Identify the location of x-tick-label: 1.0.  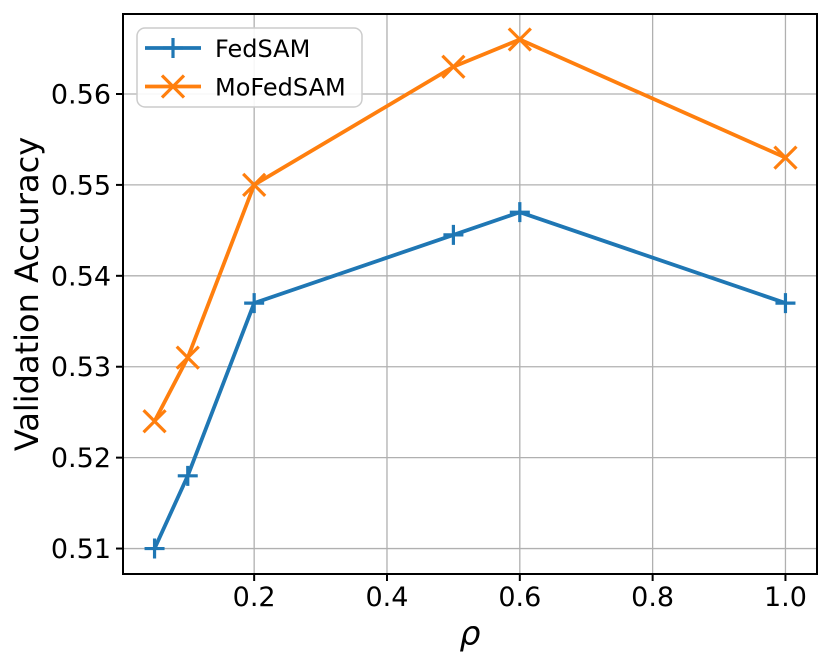
(785, 597).